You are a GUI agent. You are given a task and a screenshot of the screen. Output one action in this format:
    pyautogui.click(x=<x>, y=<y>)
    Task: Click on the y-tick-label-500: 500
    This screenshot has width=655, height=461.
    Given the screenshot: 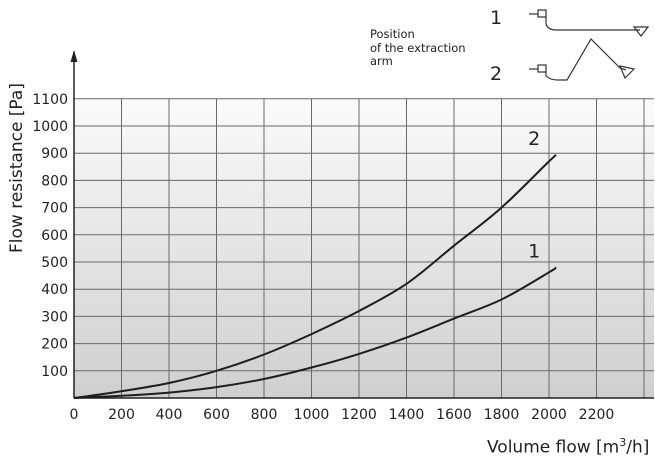 What is the action you would take?
    pyautogui.click(x=54, y=263)
    